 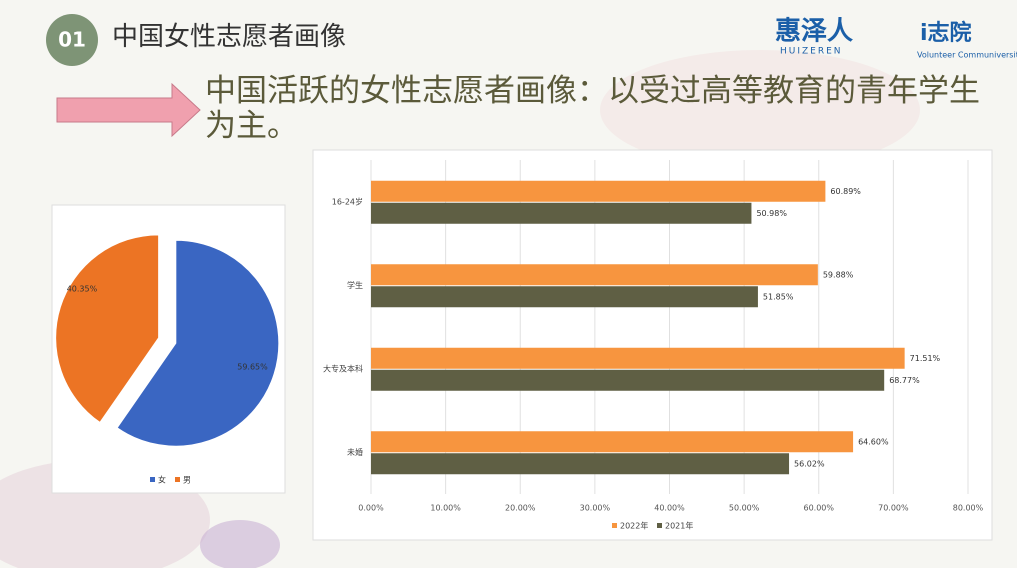 What do you see at coordinates (347, 201) in the screenshot?
I see `y-tick-label: 16-24岁` at bounding box center [347, 201].